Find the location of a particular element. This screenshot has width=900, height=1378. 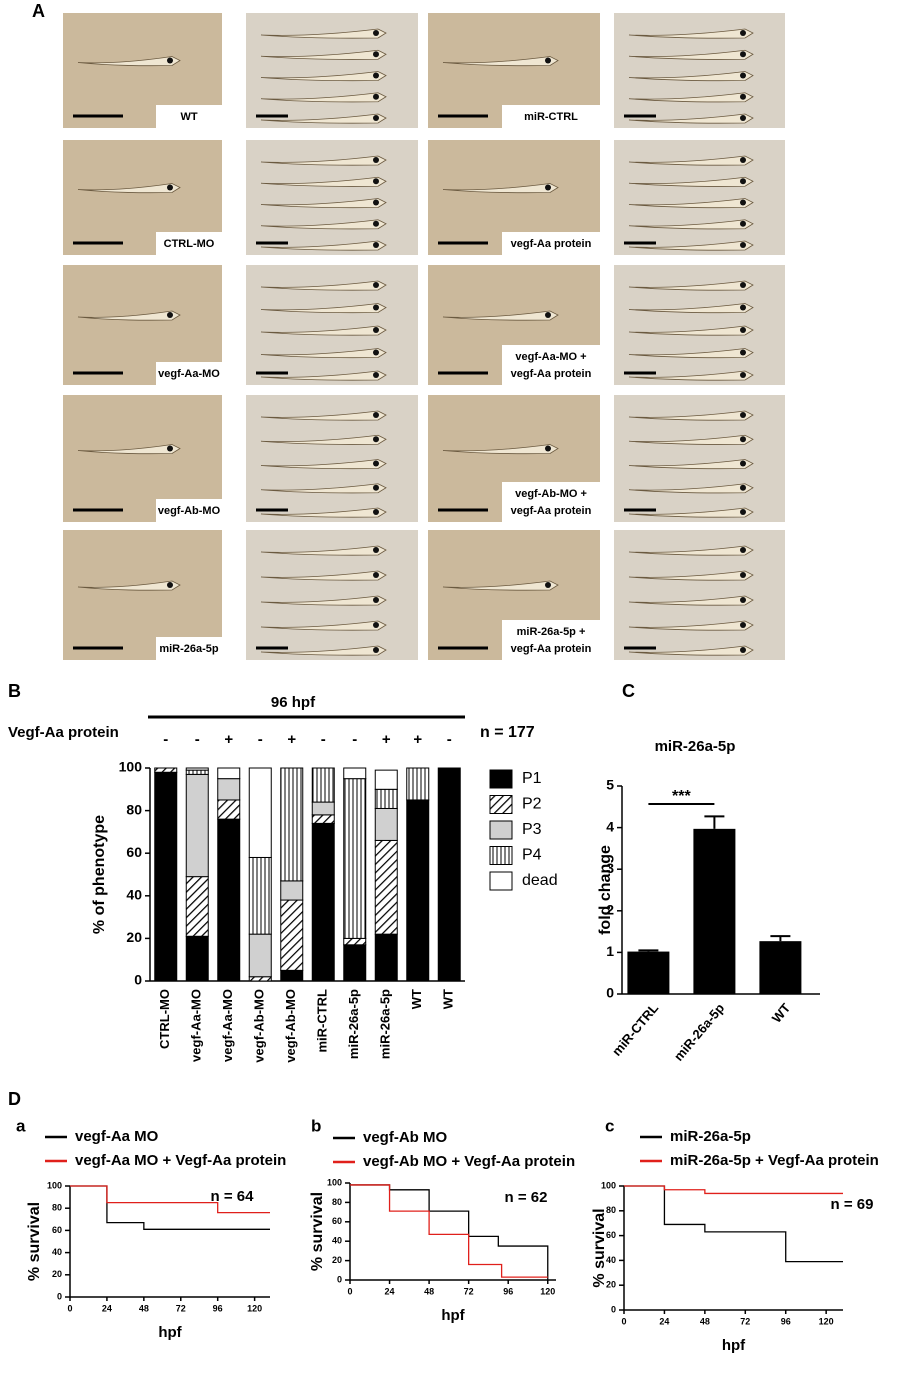

y-tick-label: 2 is located at coordinates (610, 910).